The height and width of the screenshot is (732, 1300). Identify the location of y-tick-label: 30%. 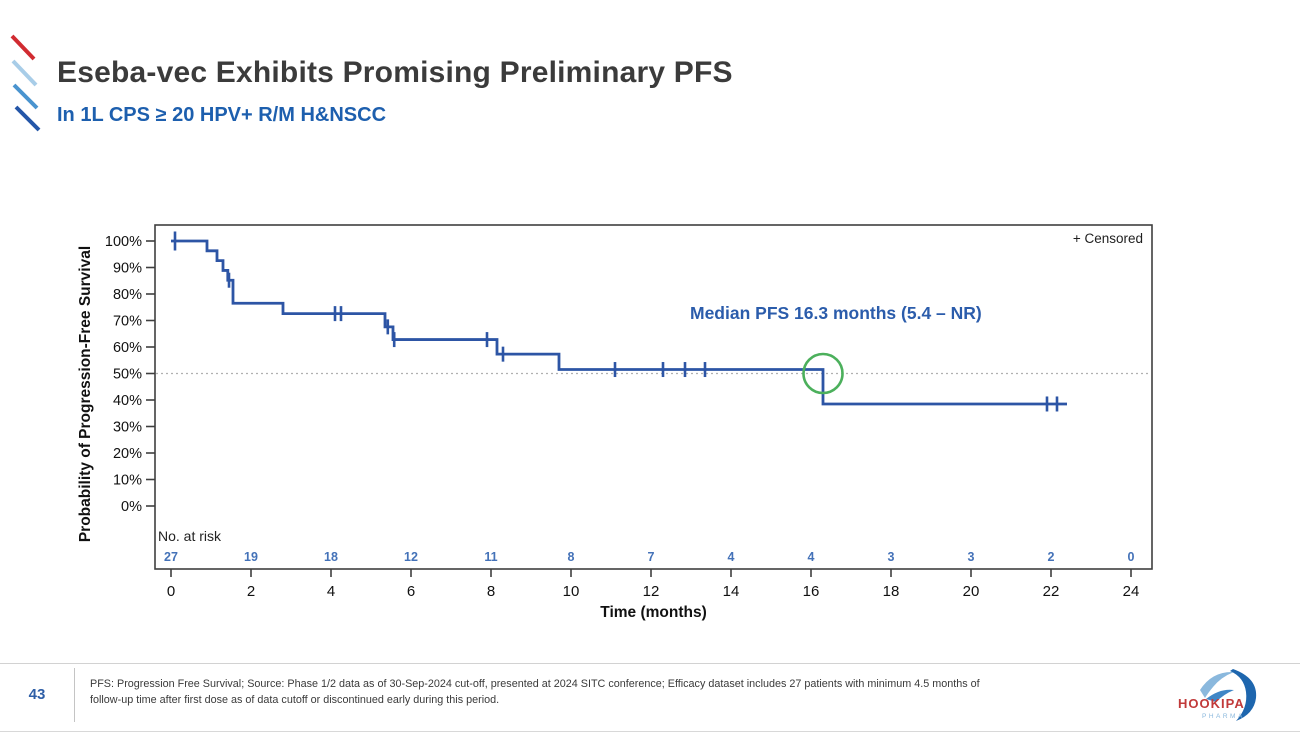
(127, 428).